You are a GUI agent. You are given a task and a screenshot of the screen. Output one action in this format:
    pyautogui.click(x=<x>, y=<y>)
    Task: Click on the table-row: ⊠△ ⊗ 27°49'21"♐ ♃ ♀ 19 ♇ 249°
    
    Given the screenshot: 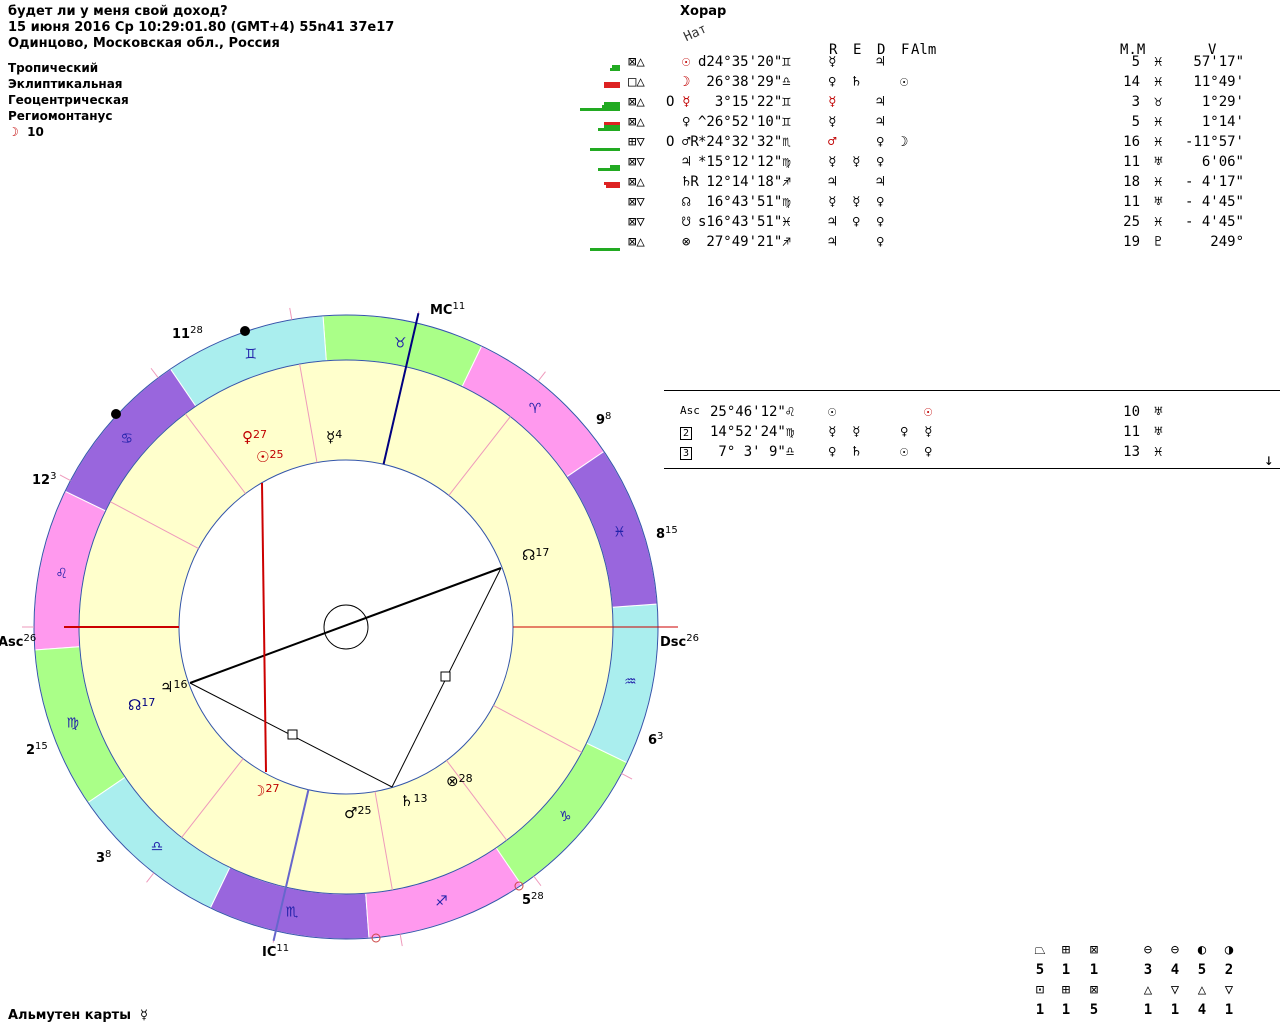 What is the action you would take?
    pyautogui.click(x=920, y=244)
    